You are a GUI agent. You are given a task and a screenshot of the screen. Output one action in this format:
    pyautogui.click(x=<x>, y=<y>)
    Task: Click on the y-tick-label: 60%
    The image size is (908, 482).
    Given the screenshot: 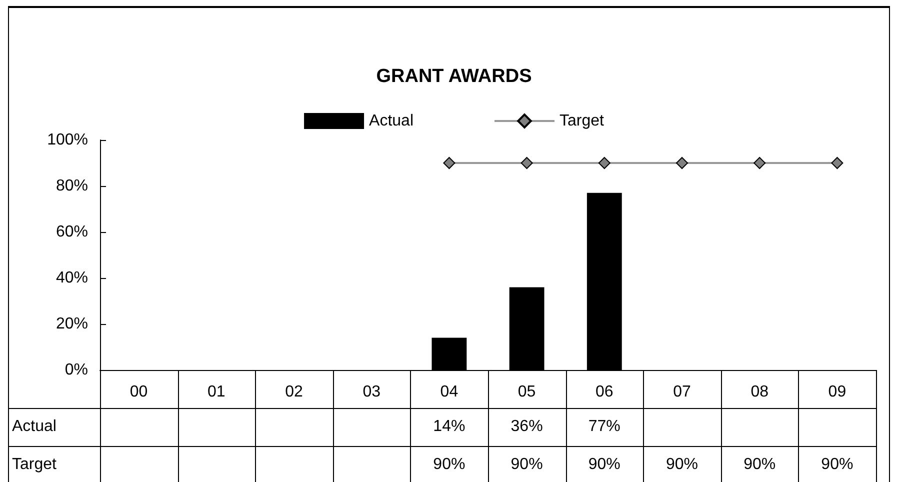 What is the action you would take?
    pyautogui.click(x=72, y=232)
    